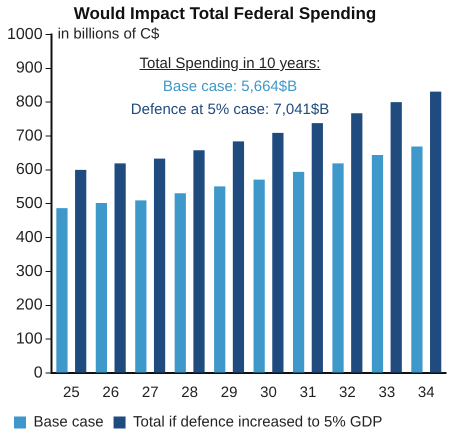  What do you see at coordinates (29, 339) in the screenshot?
I see `y-tick-label: 100` at bounding box center [29, 339].